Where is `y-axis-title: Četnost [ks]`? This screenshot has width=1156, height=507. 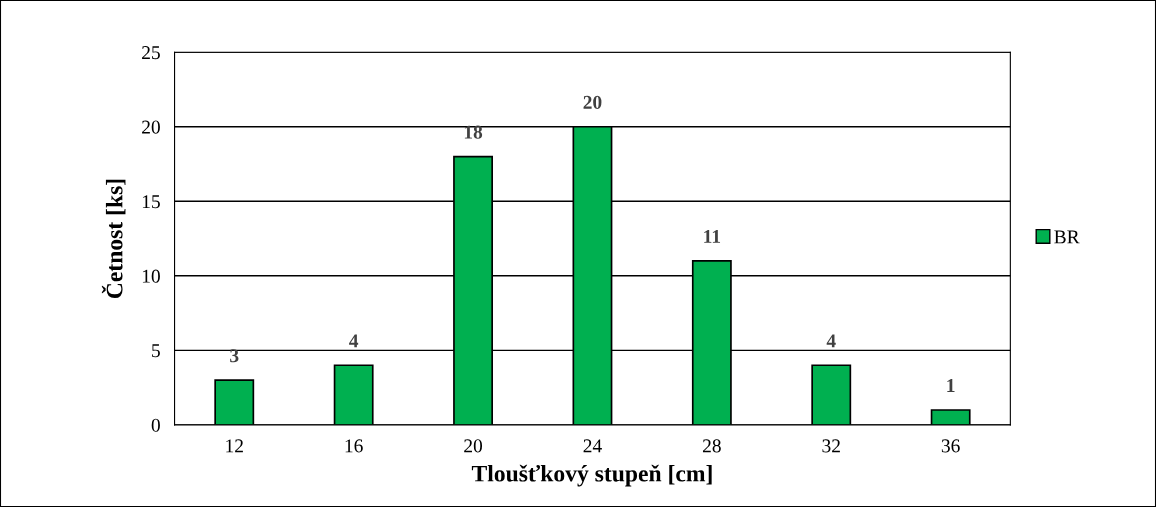
y-axis-title: Četnost [ks] is located at coordinates (113, 239).